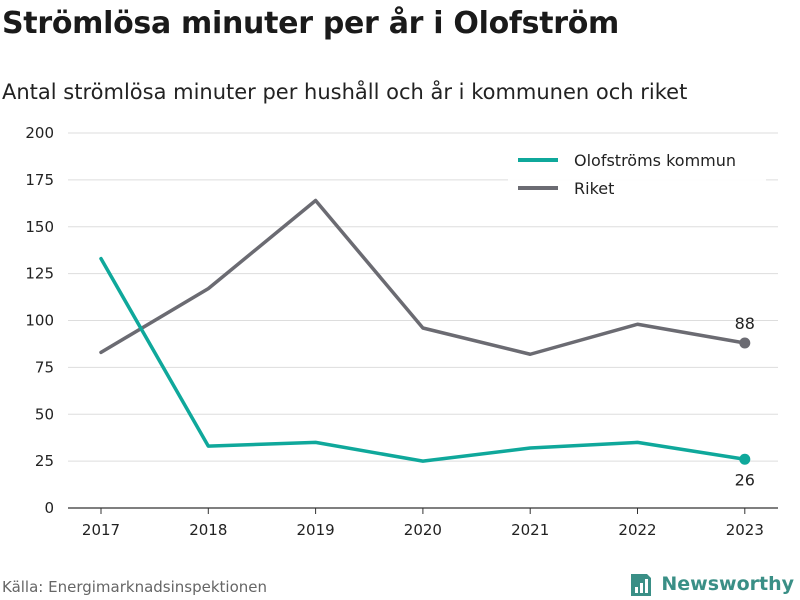  Describe the element at coordinates (44, 414) in the screenshot. I see `y-tick-label: 50` at that location.